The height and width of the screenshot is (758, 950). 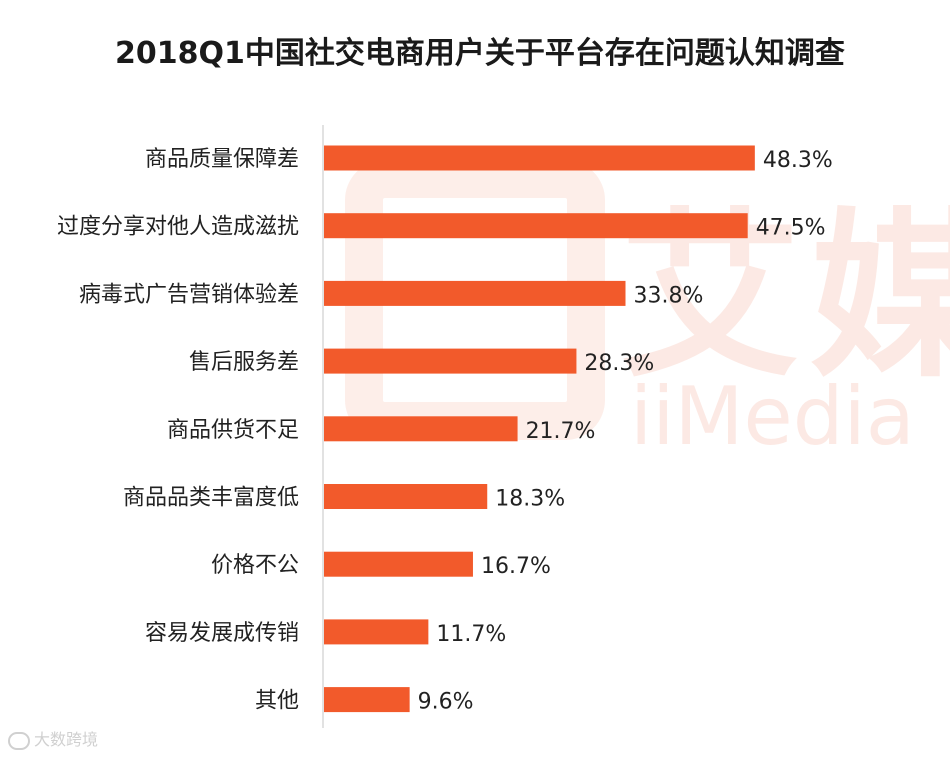 I want to click on value-label-7: 11.7%, so click(x=471, y=634).